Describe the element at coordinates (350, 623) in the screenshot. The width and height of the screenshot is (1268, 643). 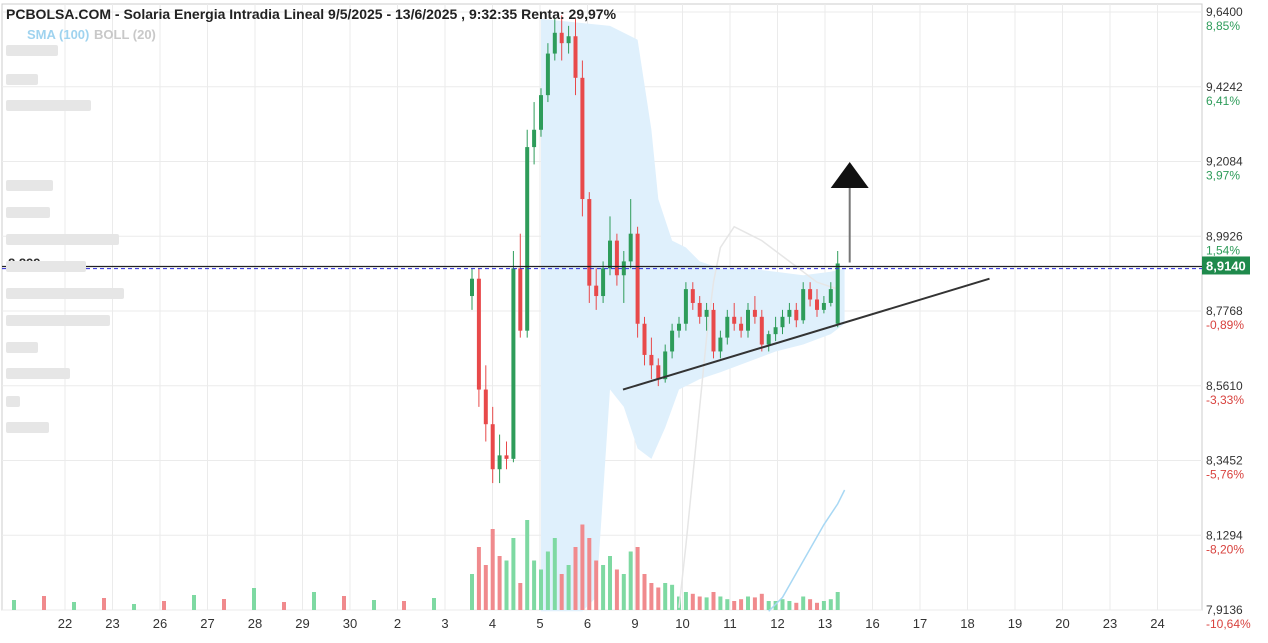
I see `x-tick-label: 30` at that location.